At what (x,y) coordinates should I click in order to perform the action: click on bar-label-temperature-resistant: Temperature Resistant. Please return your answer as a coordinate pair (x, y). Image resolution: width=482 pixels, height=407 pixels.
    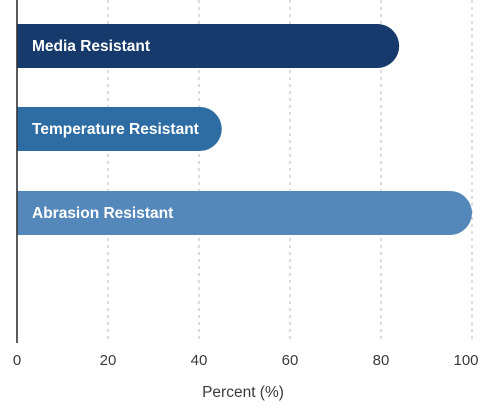
    Looking at the image, I should click on (115, 129).